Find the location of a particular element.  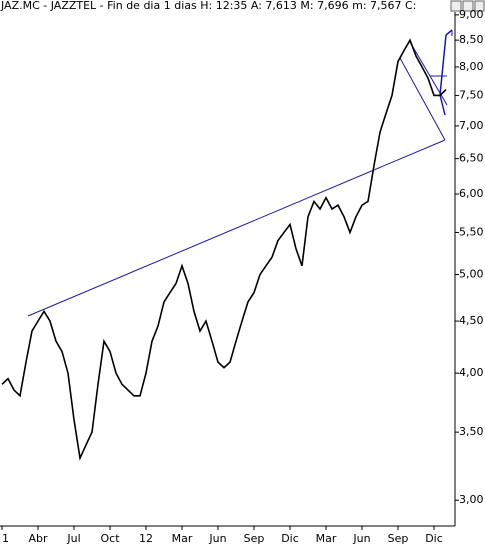

y-tick-label: 8,50 is located at coordinates (471, 39).